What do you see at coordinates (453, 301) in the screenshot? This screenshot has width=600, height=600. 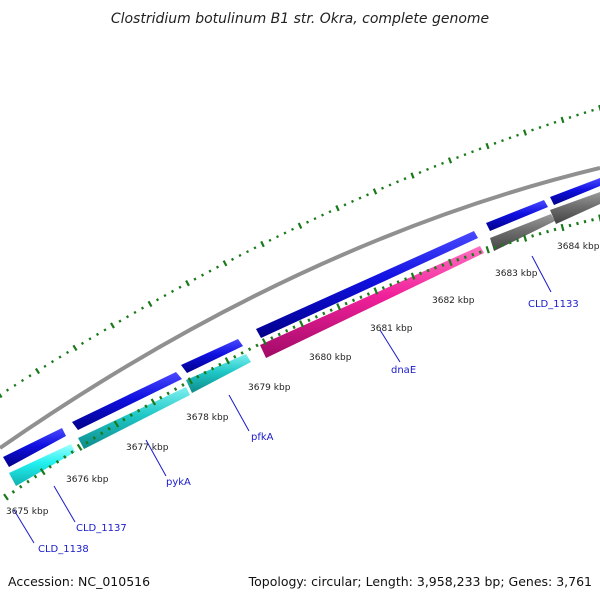 I see `tick-label: 3682 kbp` at bounding box center [453, 301].